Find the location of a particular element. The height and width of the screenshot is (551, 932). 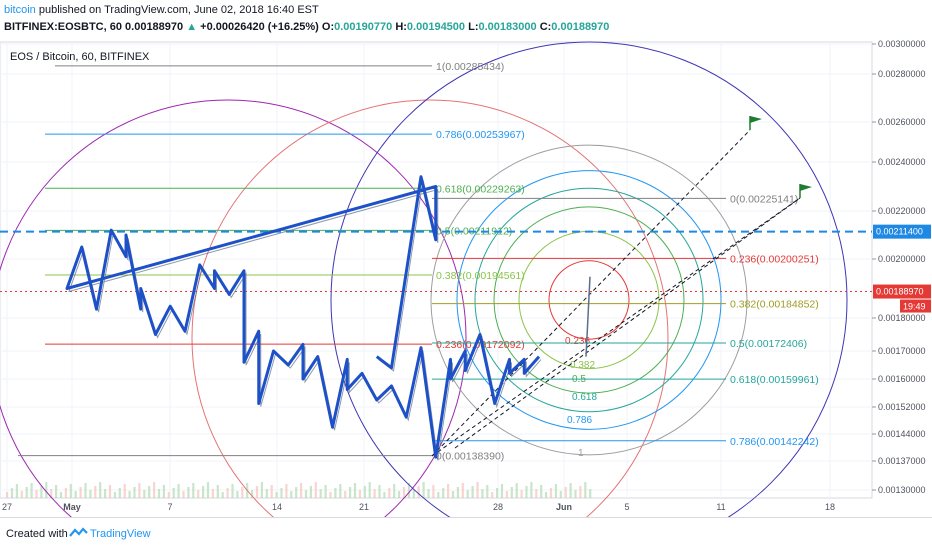

y-tick-label: 0.00300000 is located at coordinates (902, 44).